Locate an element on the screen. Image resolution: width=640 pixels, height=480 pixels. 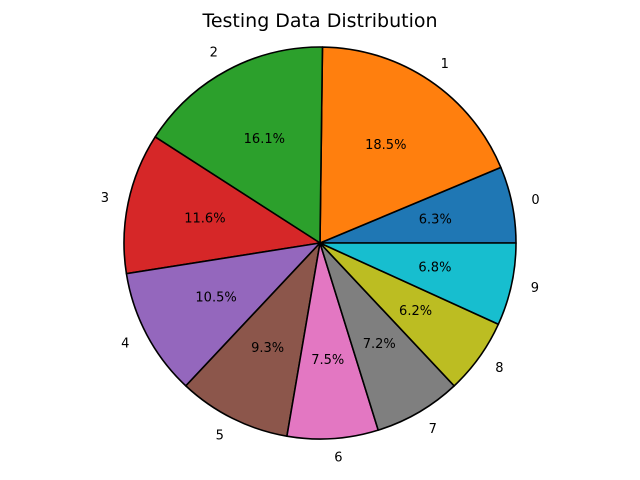
percent-label-7: 7.2% is located at coordinates (379, 344).